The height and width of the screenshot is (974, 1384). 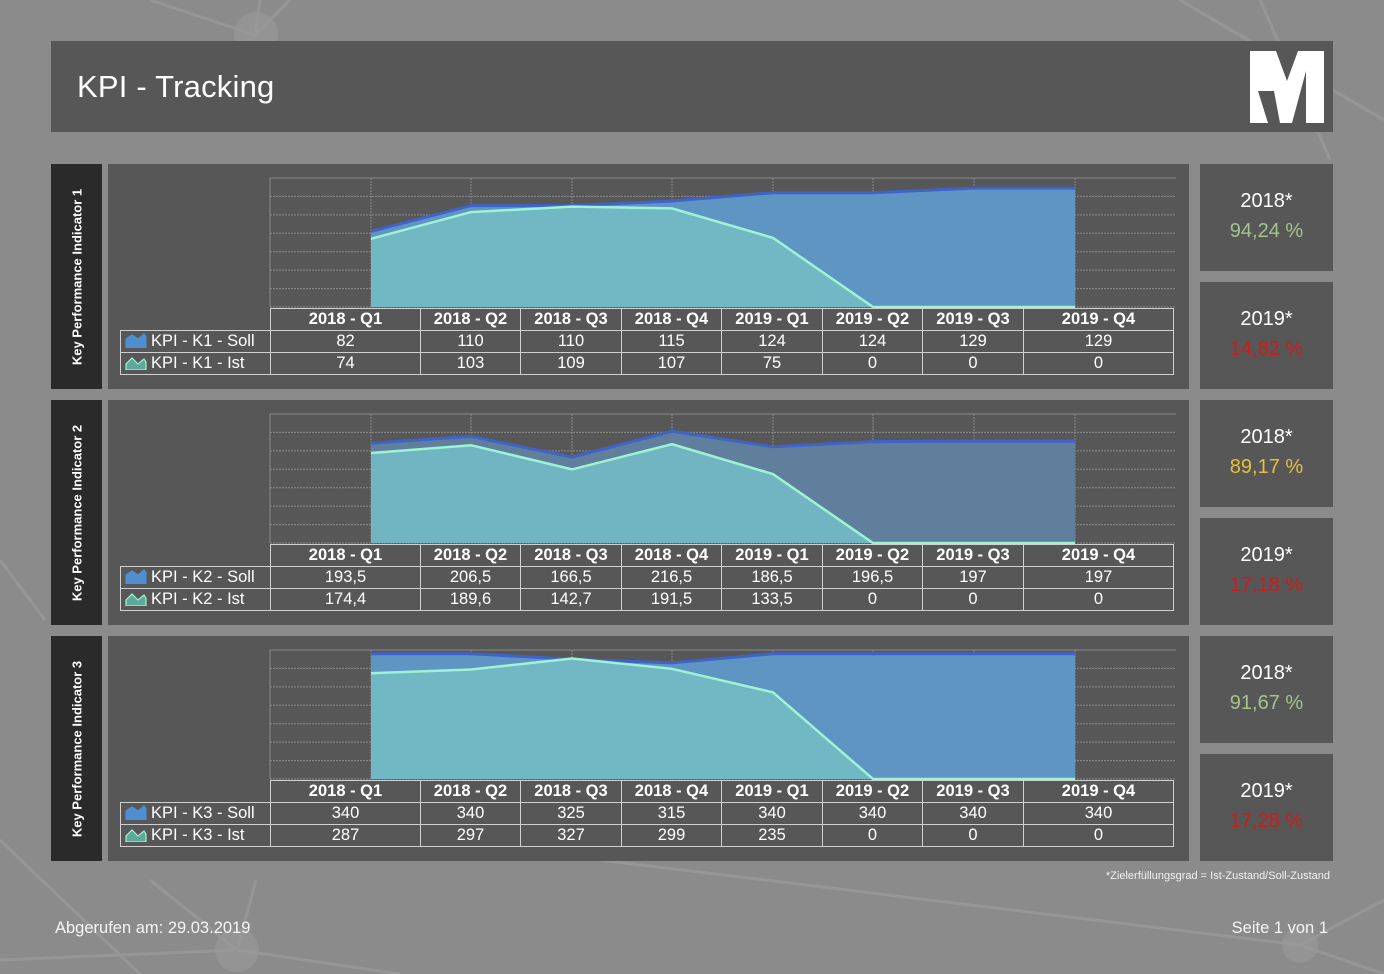 I want to click on result-percentage: 89,17 %, so click(x=1266, y=467).